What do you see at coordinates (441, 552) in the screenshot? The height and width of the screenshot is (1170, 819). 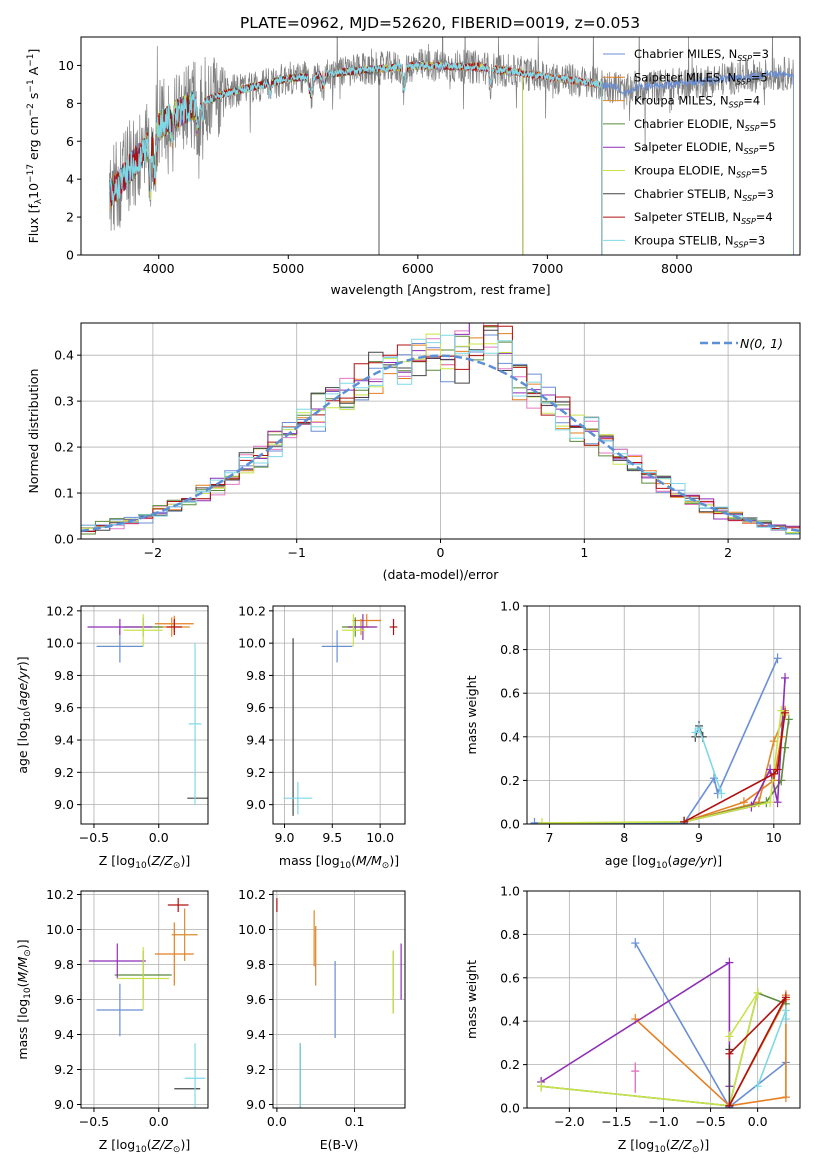 I see `x-tick-label: 0` at bounding box center [441, 552].